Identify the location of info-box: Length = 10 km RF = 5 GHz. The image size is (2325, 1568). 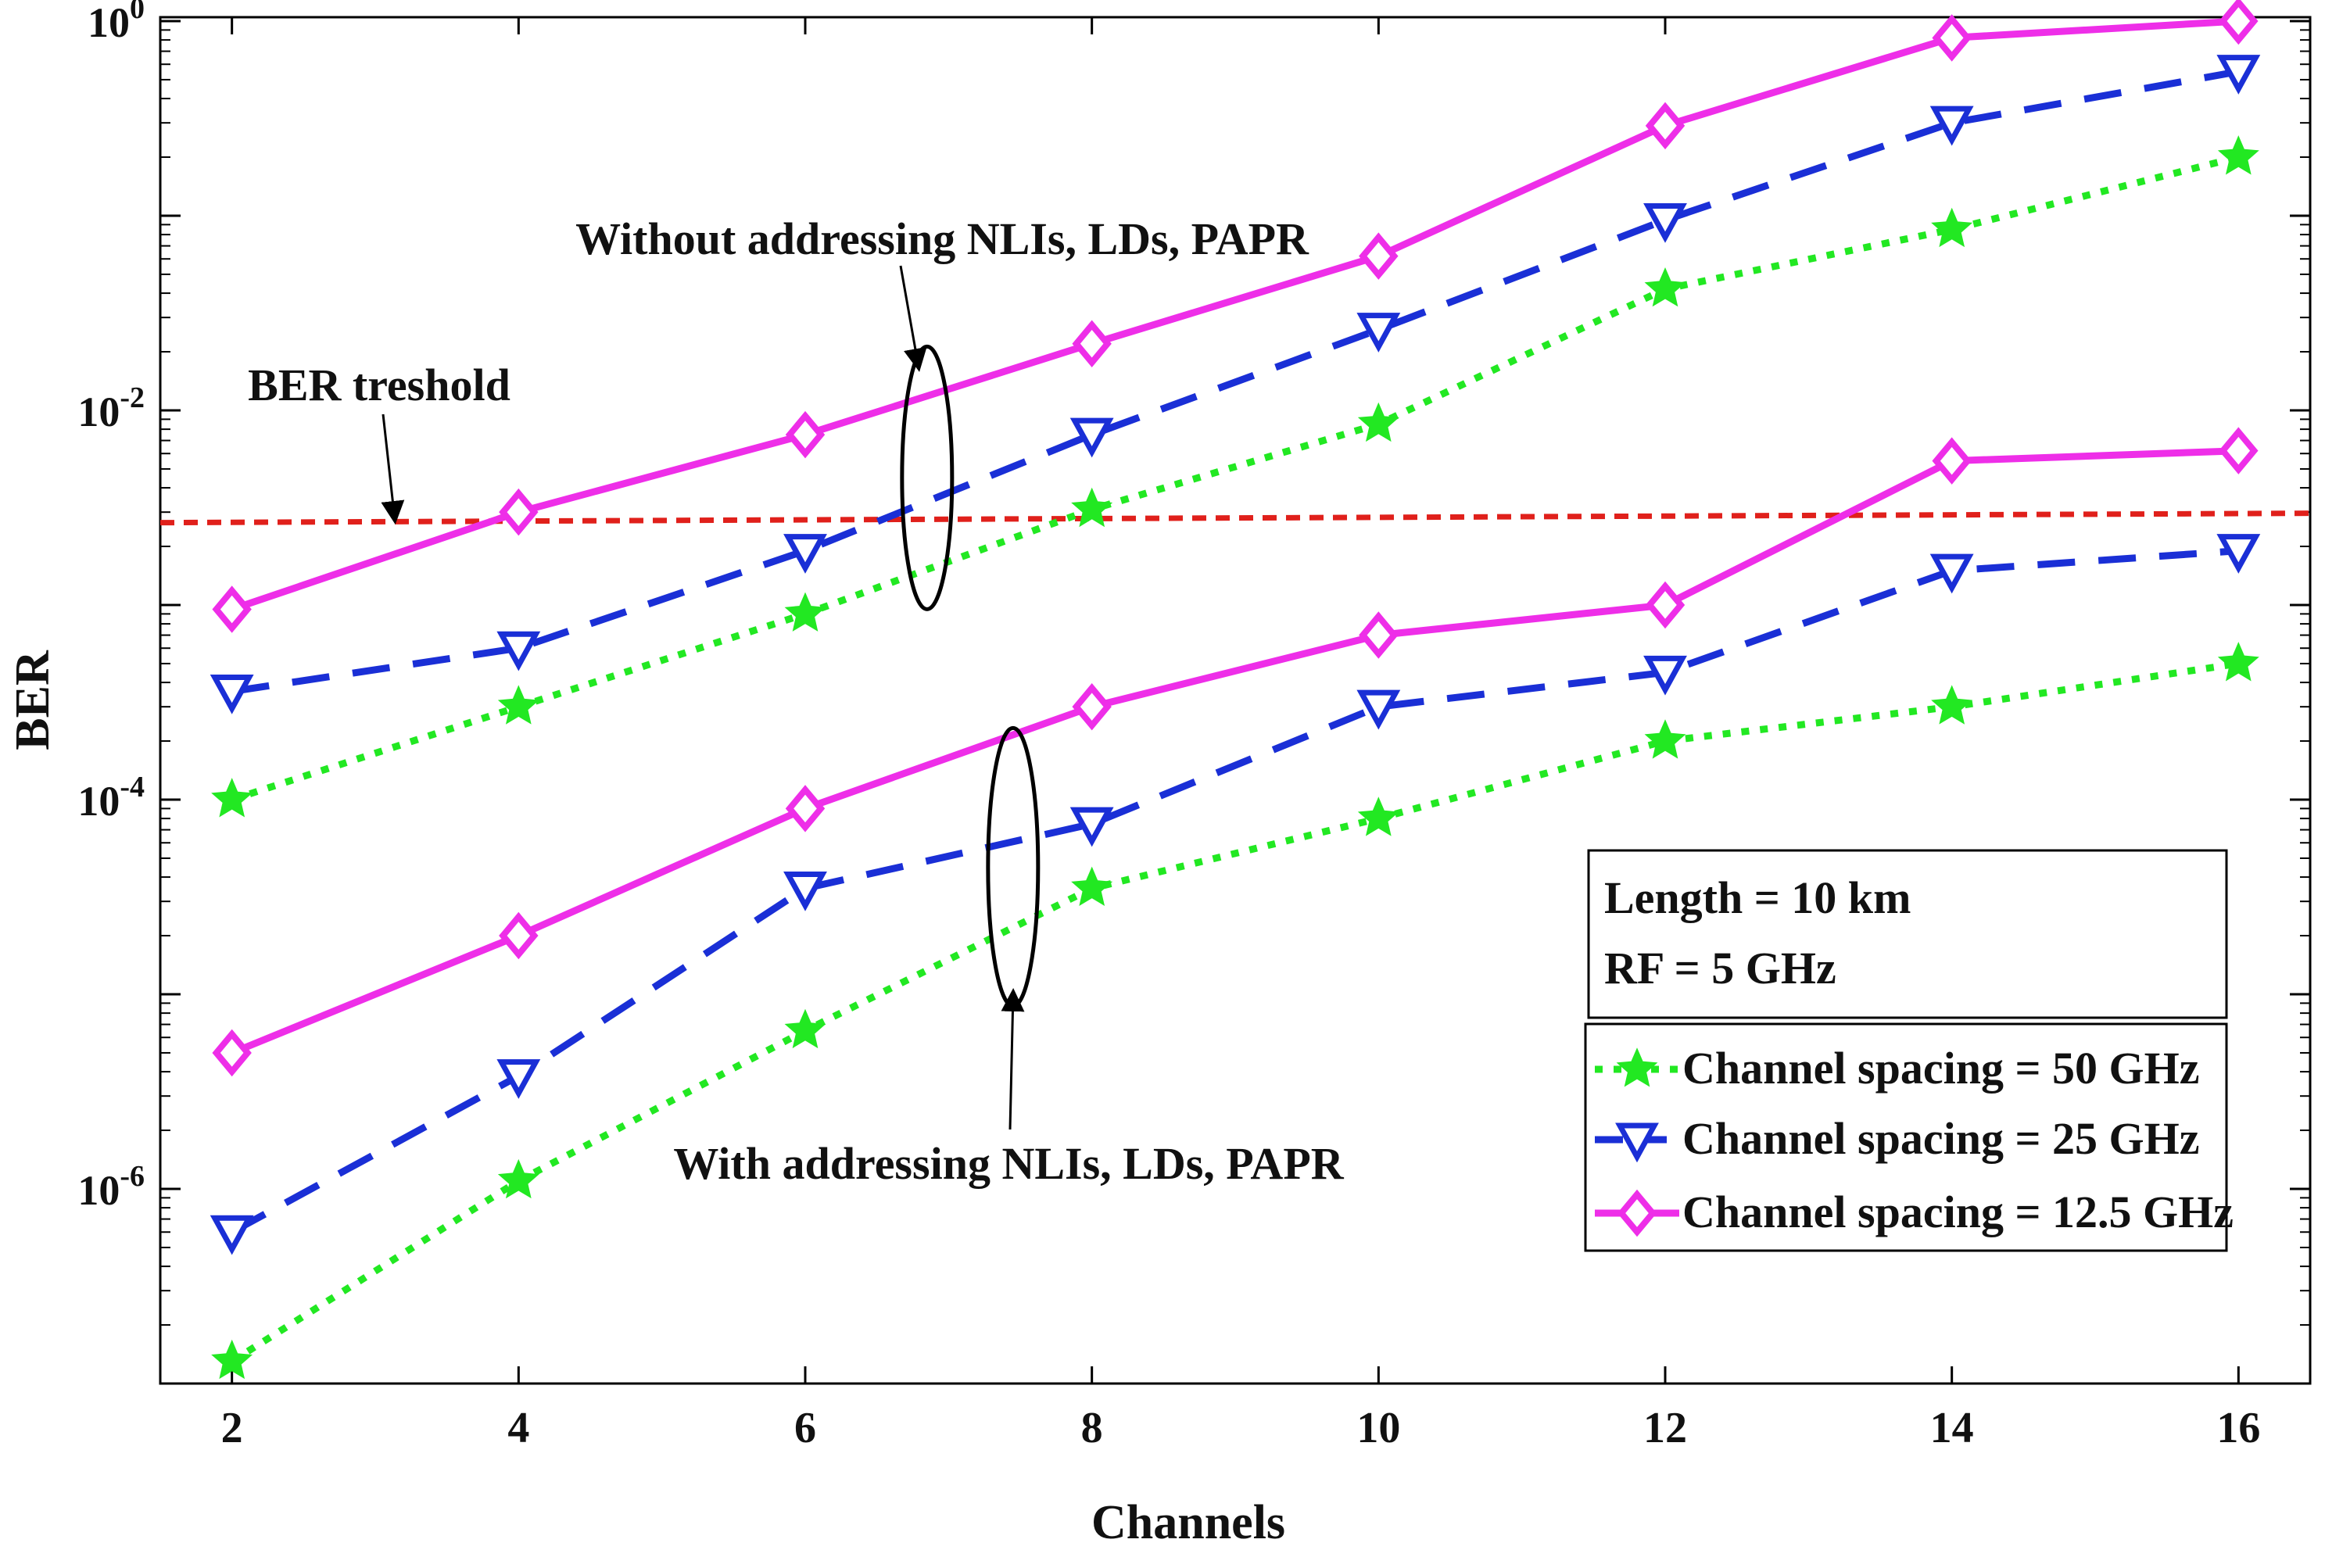
(1907, 934).